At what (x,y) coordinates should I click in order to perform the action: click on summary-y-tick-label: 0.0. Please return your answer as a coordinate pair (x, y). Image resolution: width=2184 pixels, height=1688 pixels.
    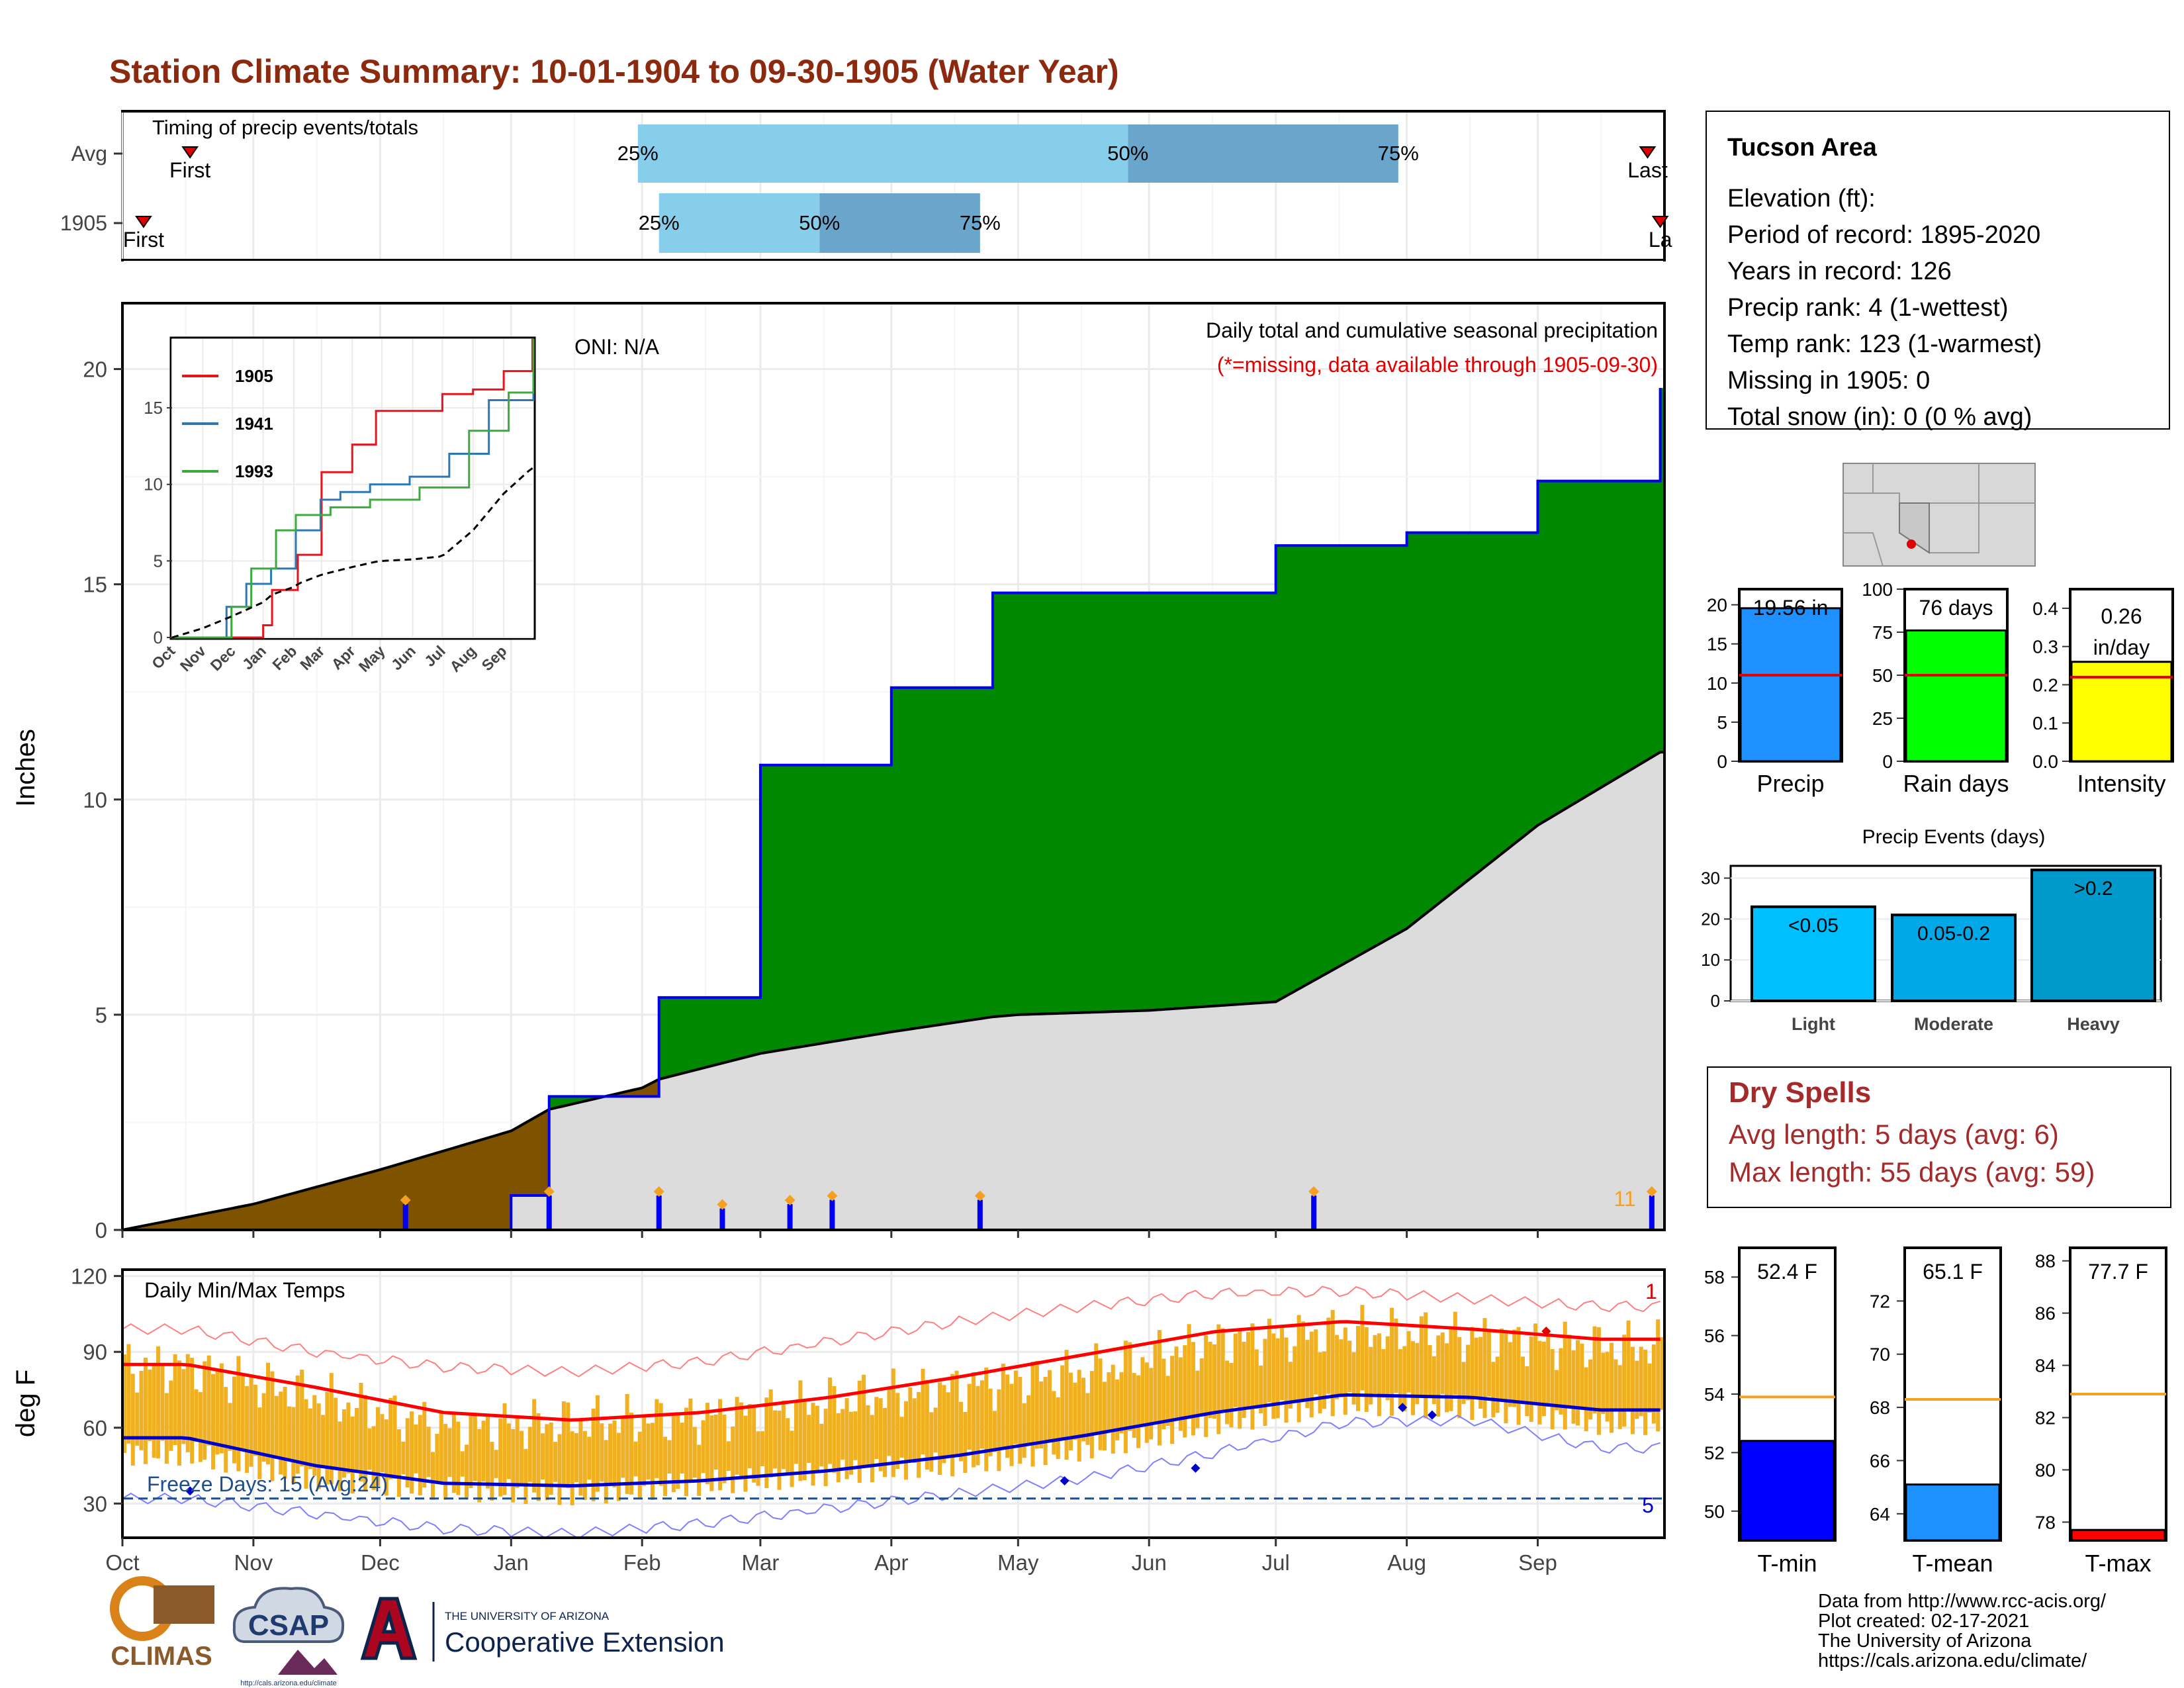
    Looking at the image, I should click on (2045, 761).